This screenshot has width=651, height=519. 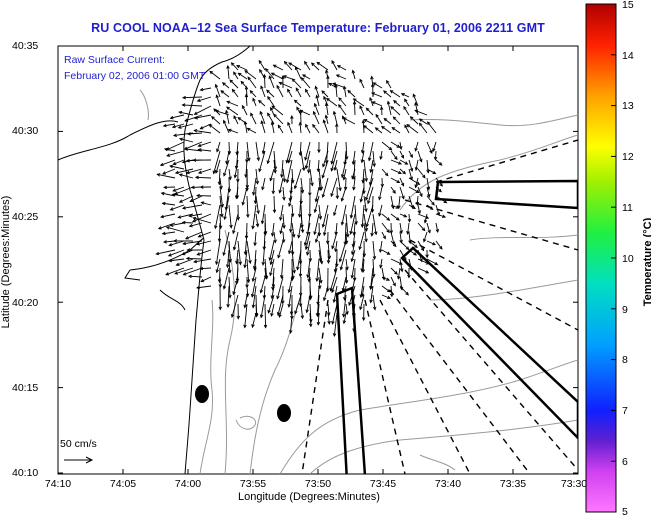 I want to click on colorbar-tick: 6, so click(x=625, y=462).